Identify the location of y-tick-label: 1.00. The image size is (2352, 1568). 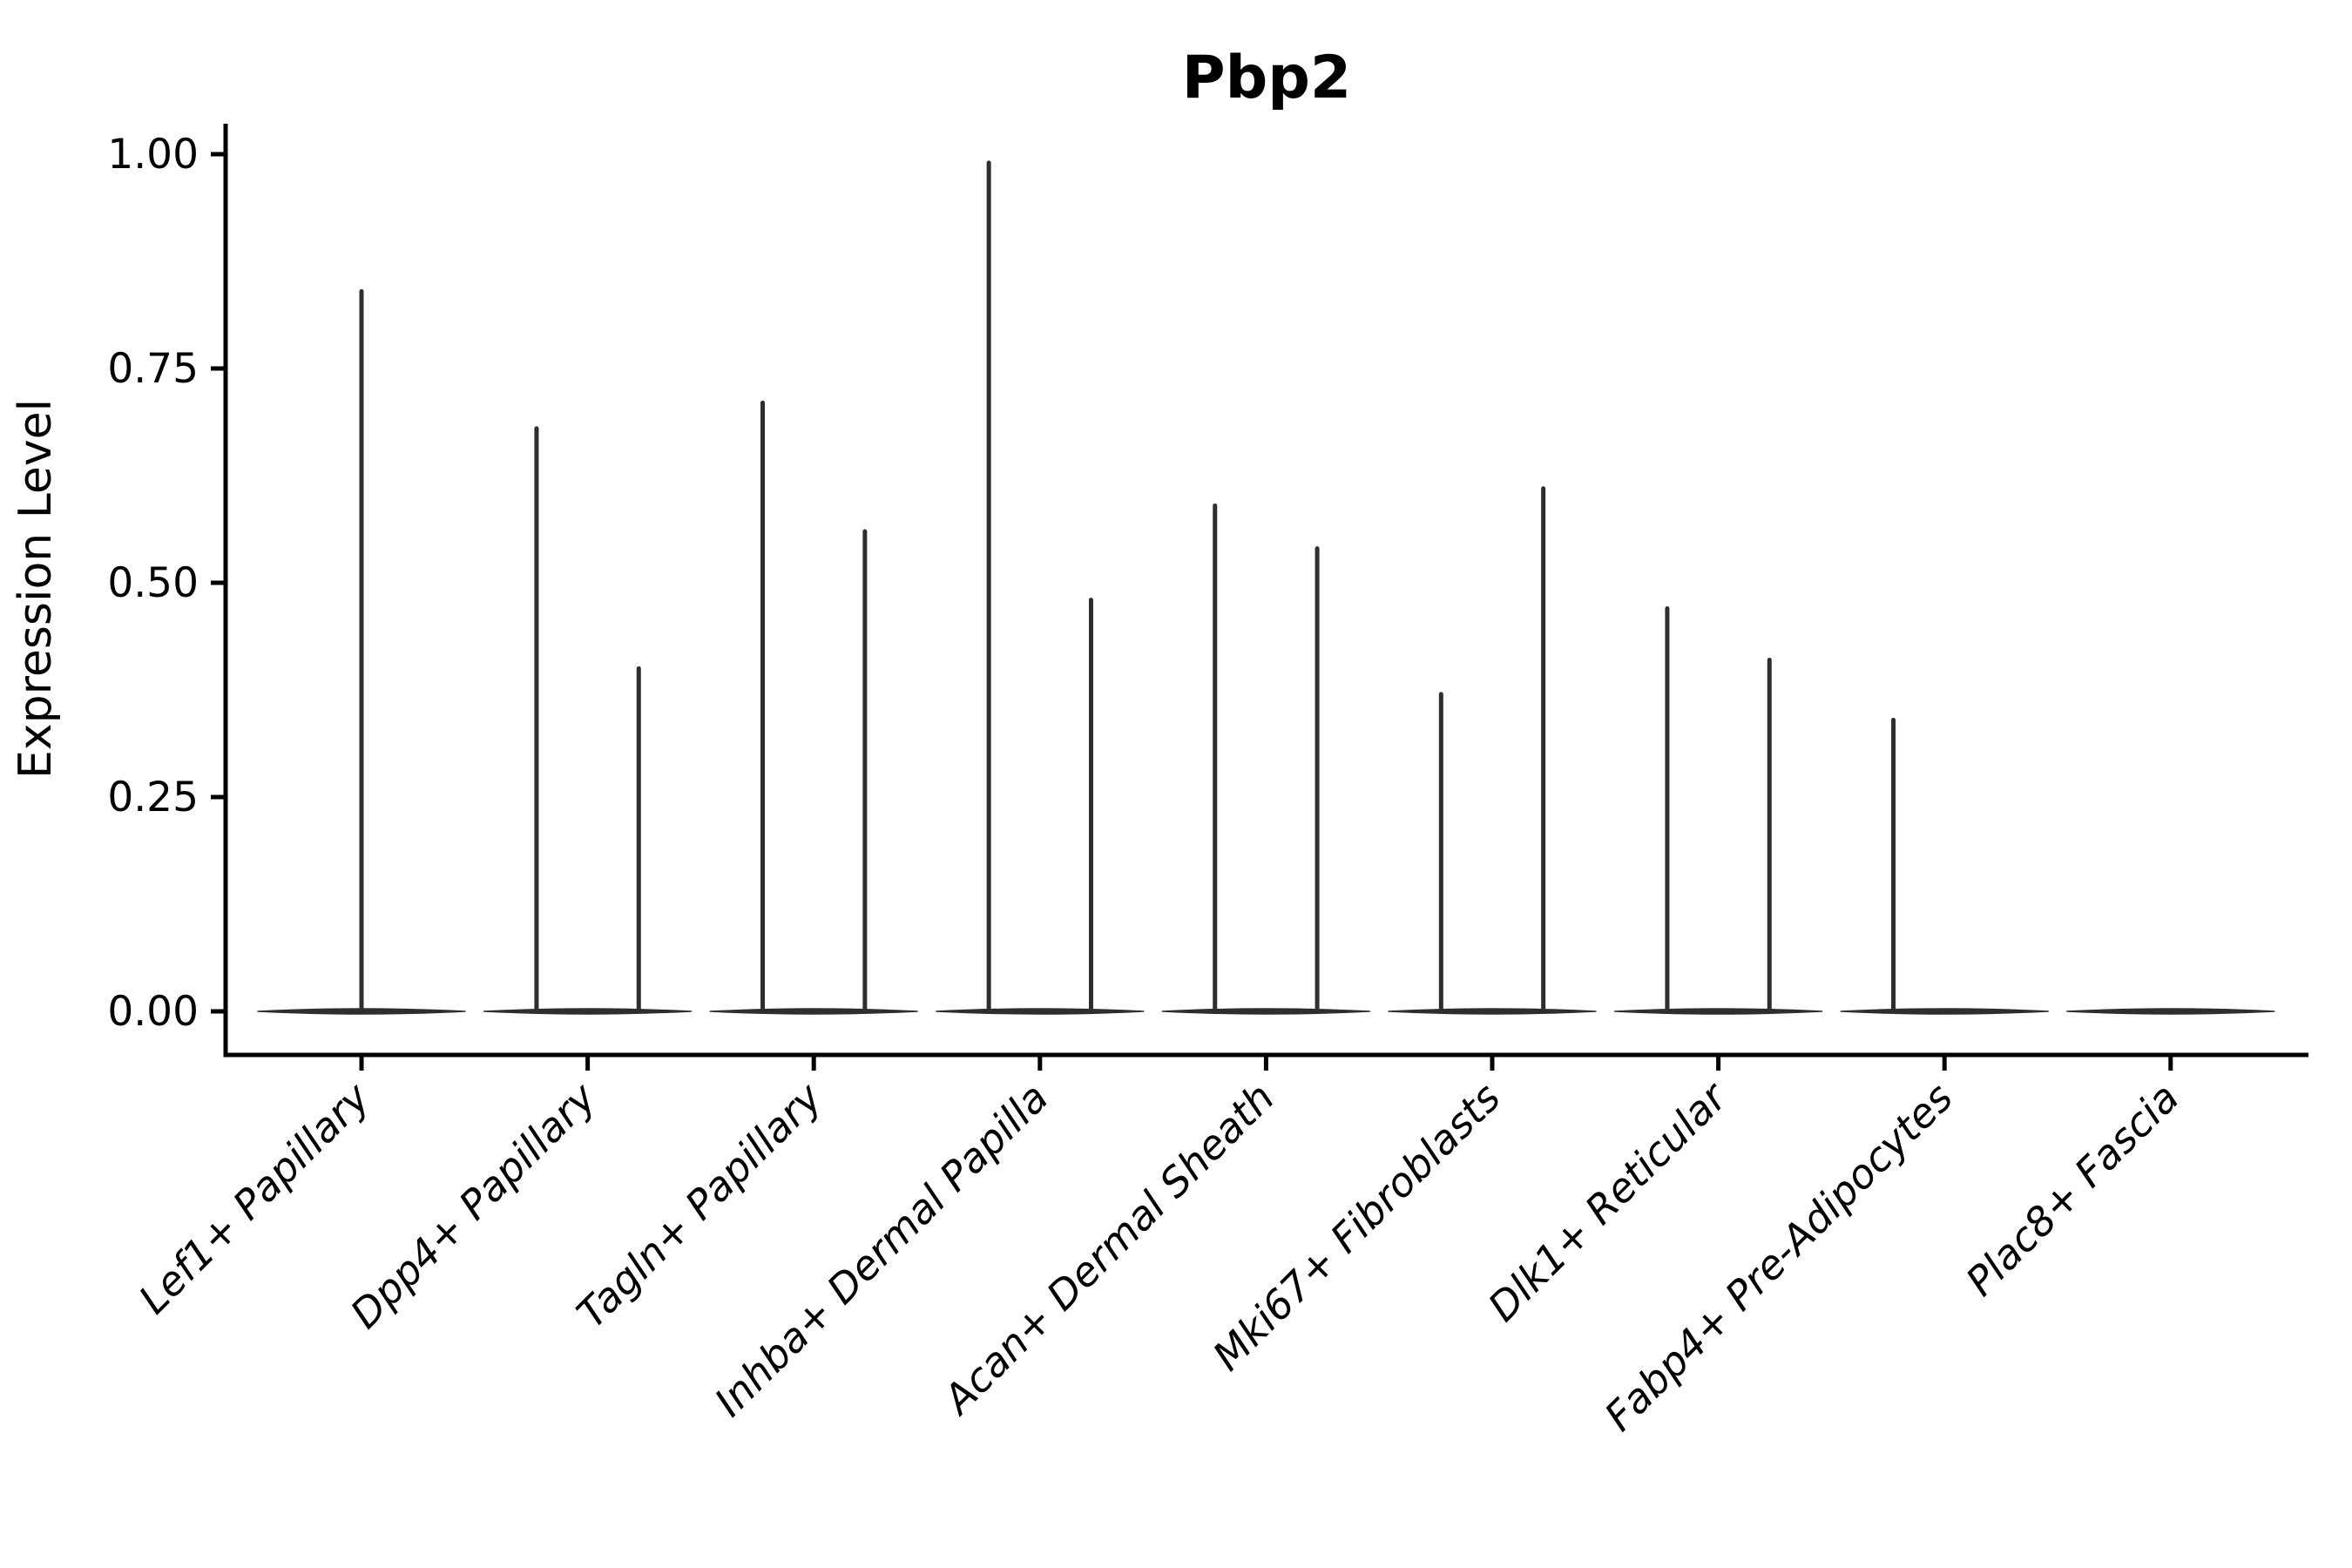
(153, 155).